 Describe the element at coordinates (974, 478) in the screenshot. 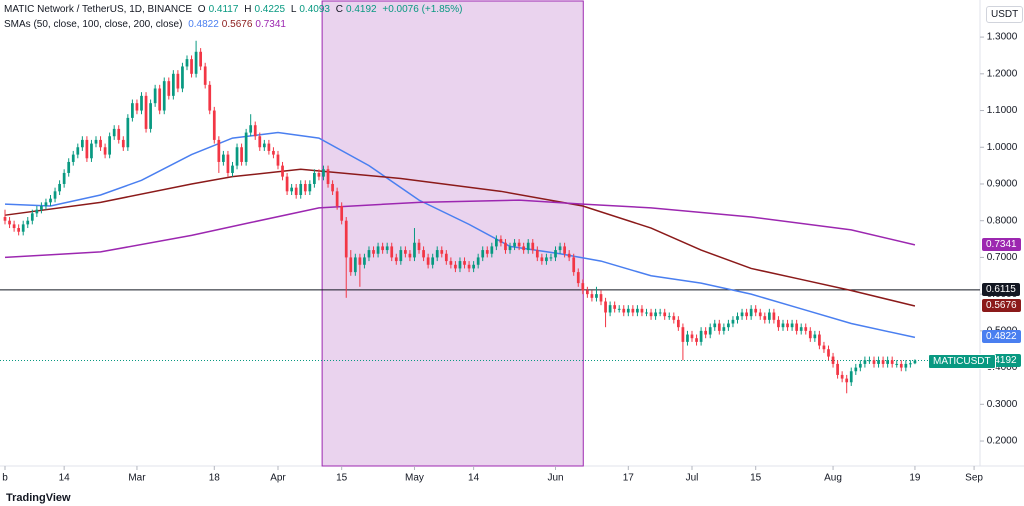

I see `x-tick-label: Sep` at that location.